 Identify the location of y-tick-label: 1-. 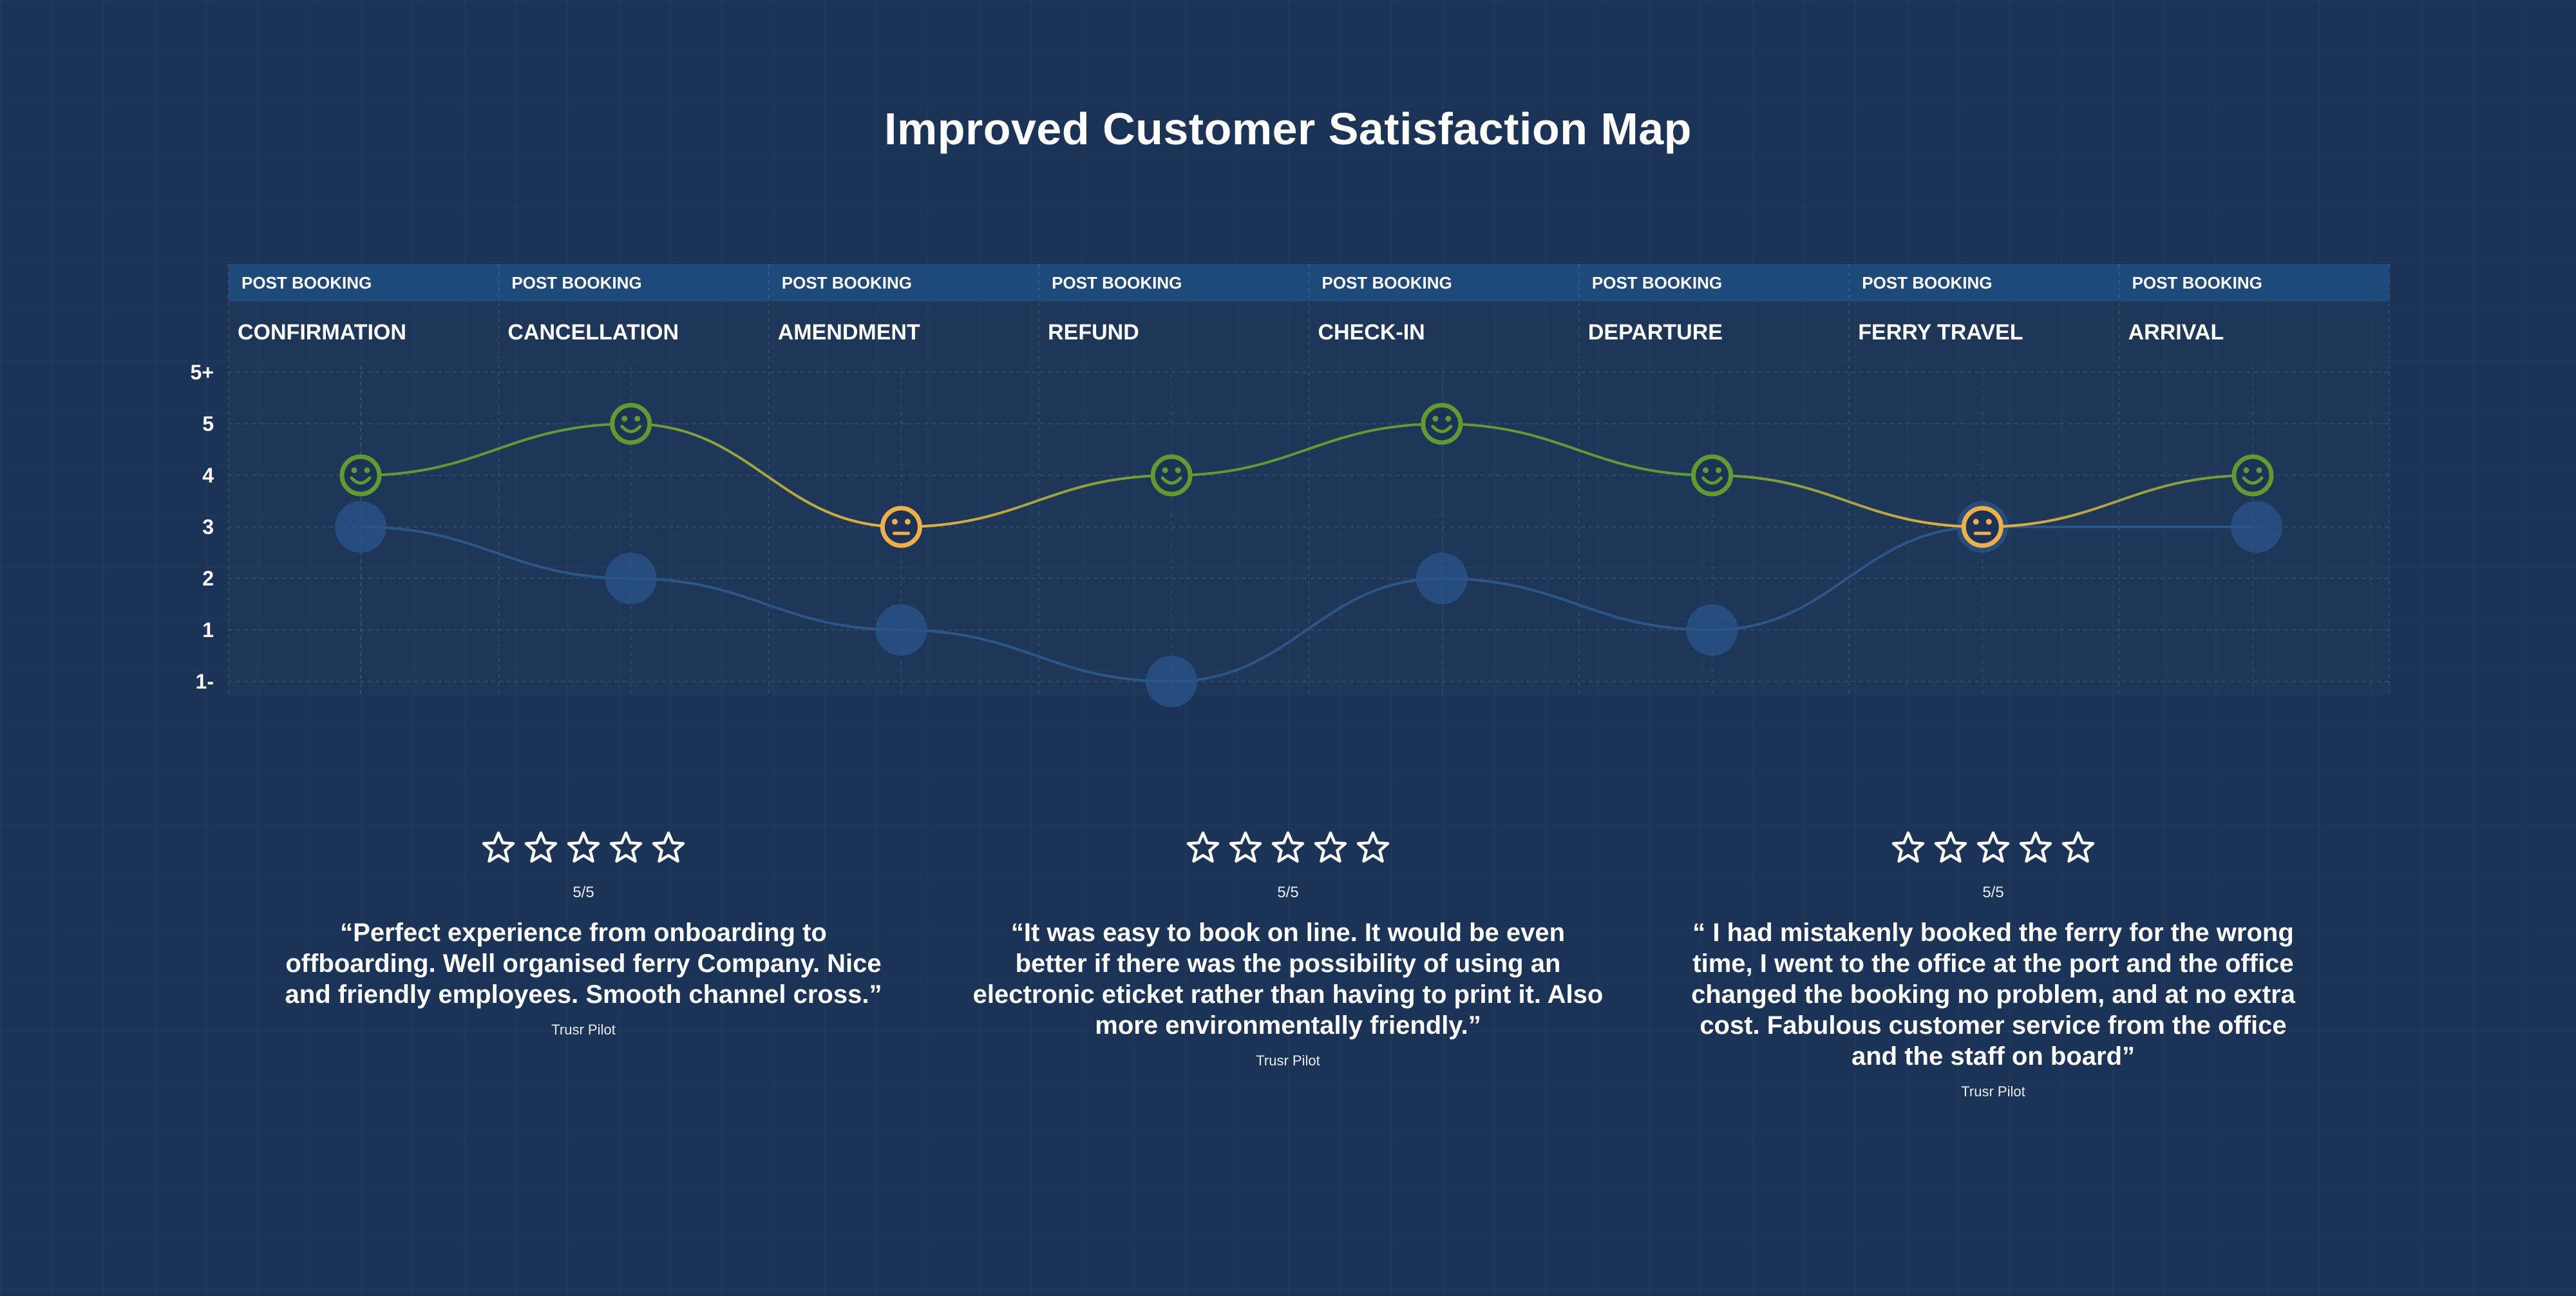
(205, 681).